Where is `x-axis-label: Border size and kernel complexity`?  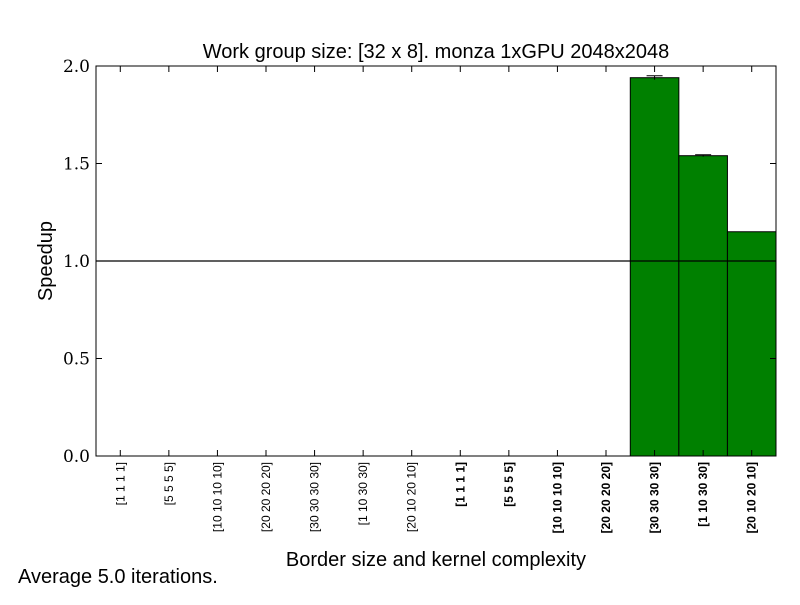
x-axis-label: Border size and kernel complexity is located at coordinates (436, 560).